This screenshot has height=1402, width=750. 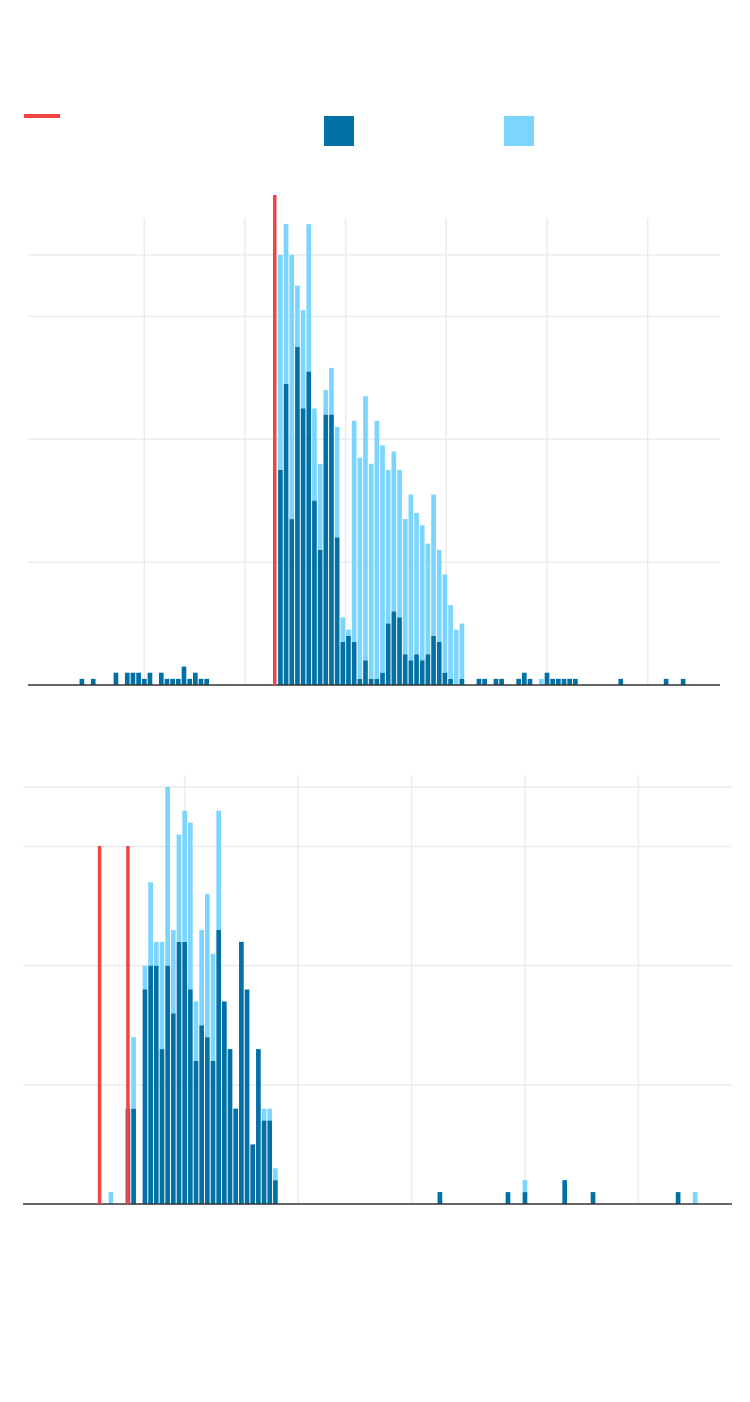 I want to click on legend-item-light, so click(x=523, y=131).